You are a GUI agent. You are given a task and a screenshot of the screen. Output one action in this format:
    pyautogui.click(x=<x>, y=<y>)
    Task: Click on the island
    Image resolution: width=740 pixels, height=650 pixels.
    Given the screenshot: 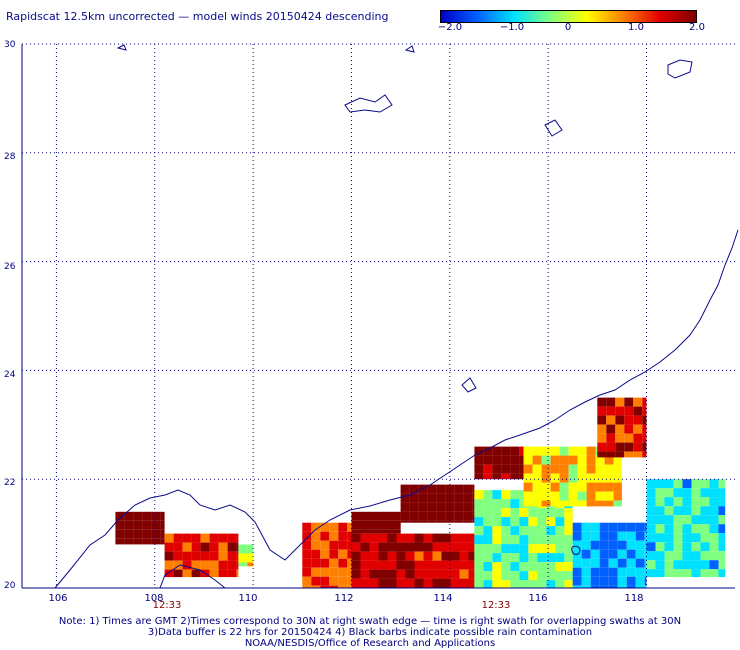 What is the action you would take?
    pyautogui.click(x=576, y=550)
    